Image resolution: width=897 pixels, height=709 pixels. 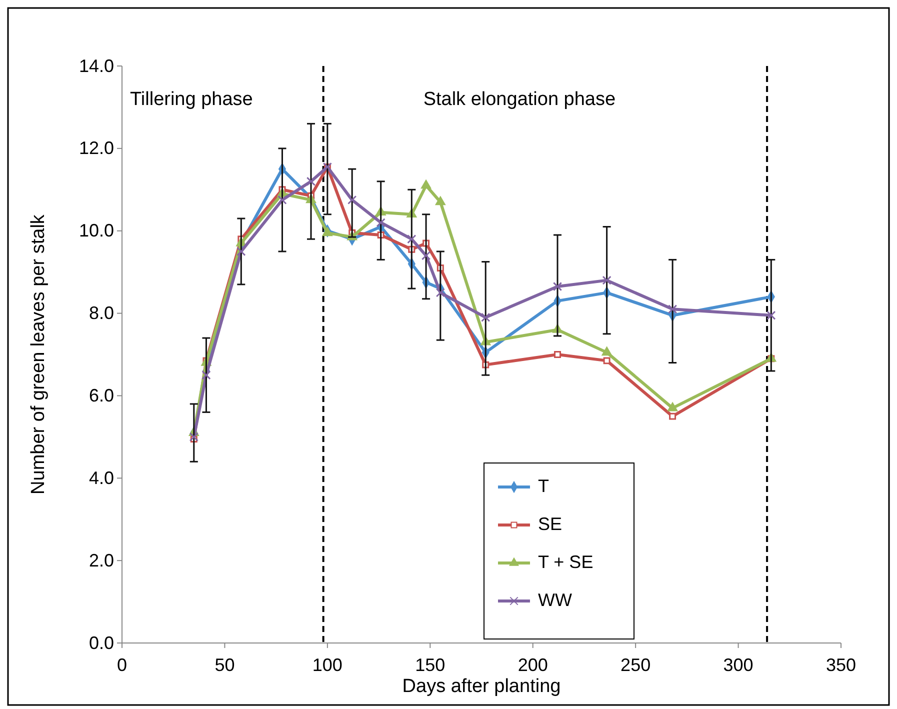 I want to click on legend-label: T + SE, so click(x=566, y=562).